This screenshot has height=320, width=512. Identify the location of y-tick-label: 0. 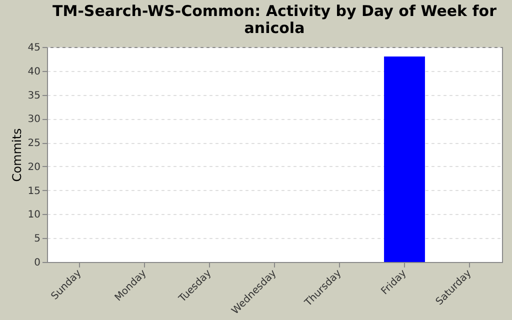
(37, 263).